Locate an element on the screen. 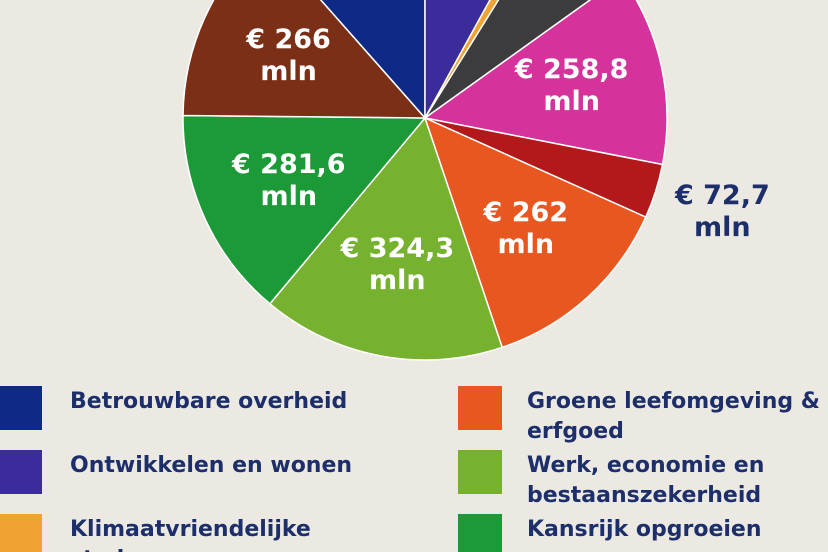  slice-label: € 281,6 mln is located at coordinates (288, 180).